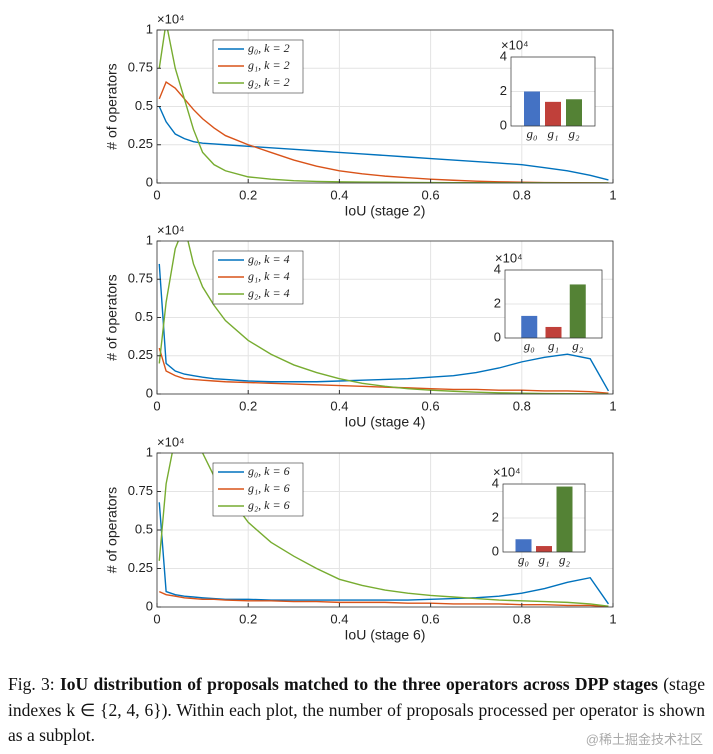 This screenshot has height=754, width=713. I want to click on x-axis-label: IoU (stage 2), so click(385, 211).